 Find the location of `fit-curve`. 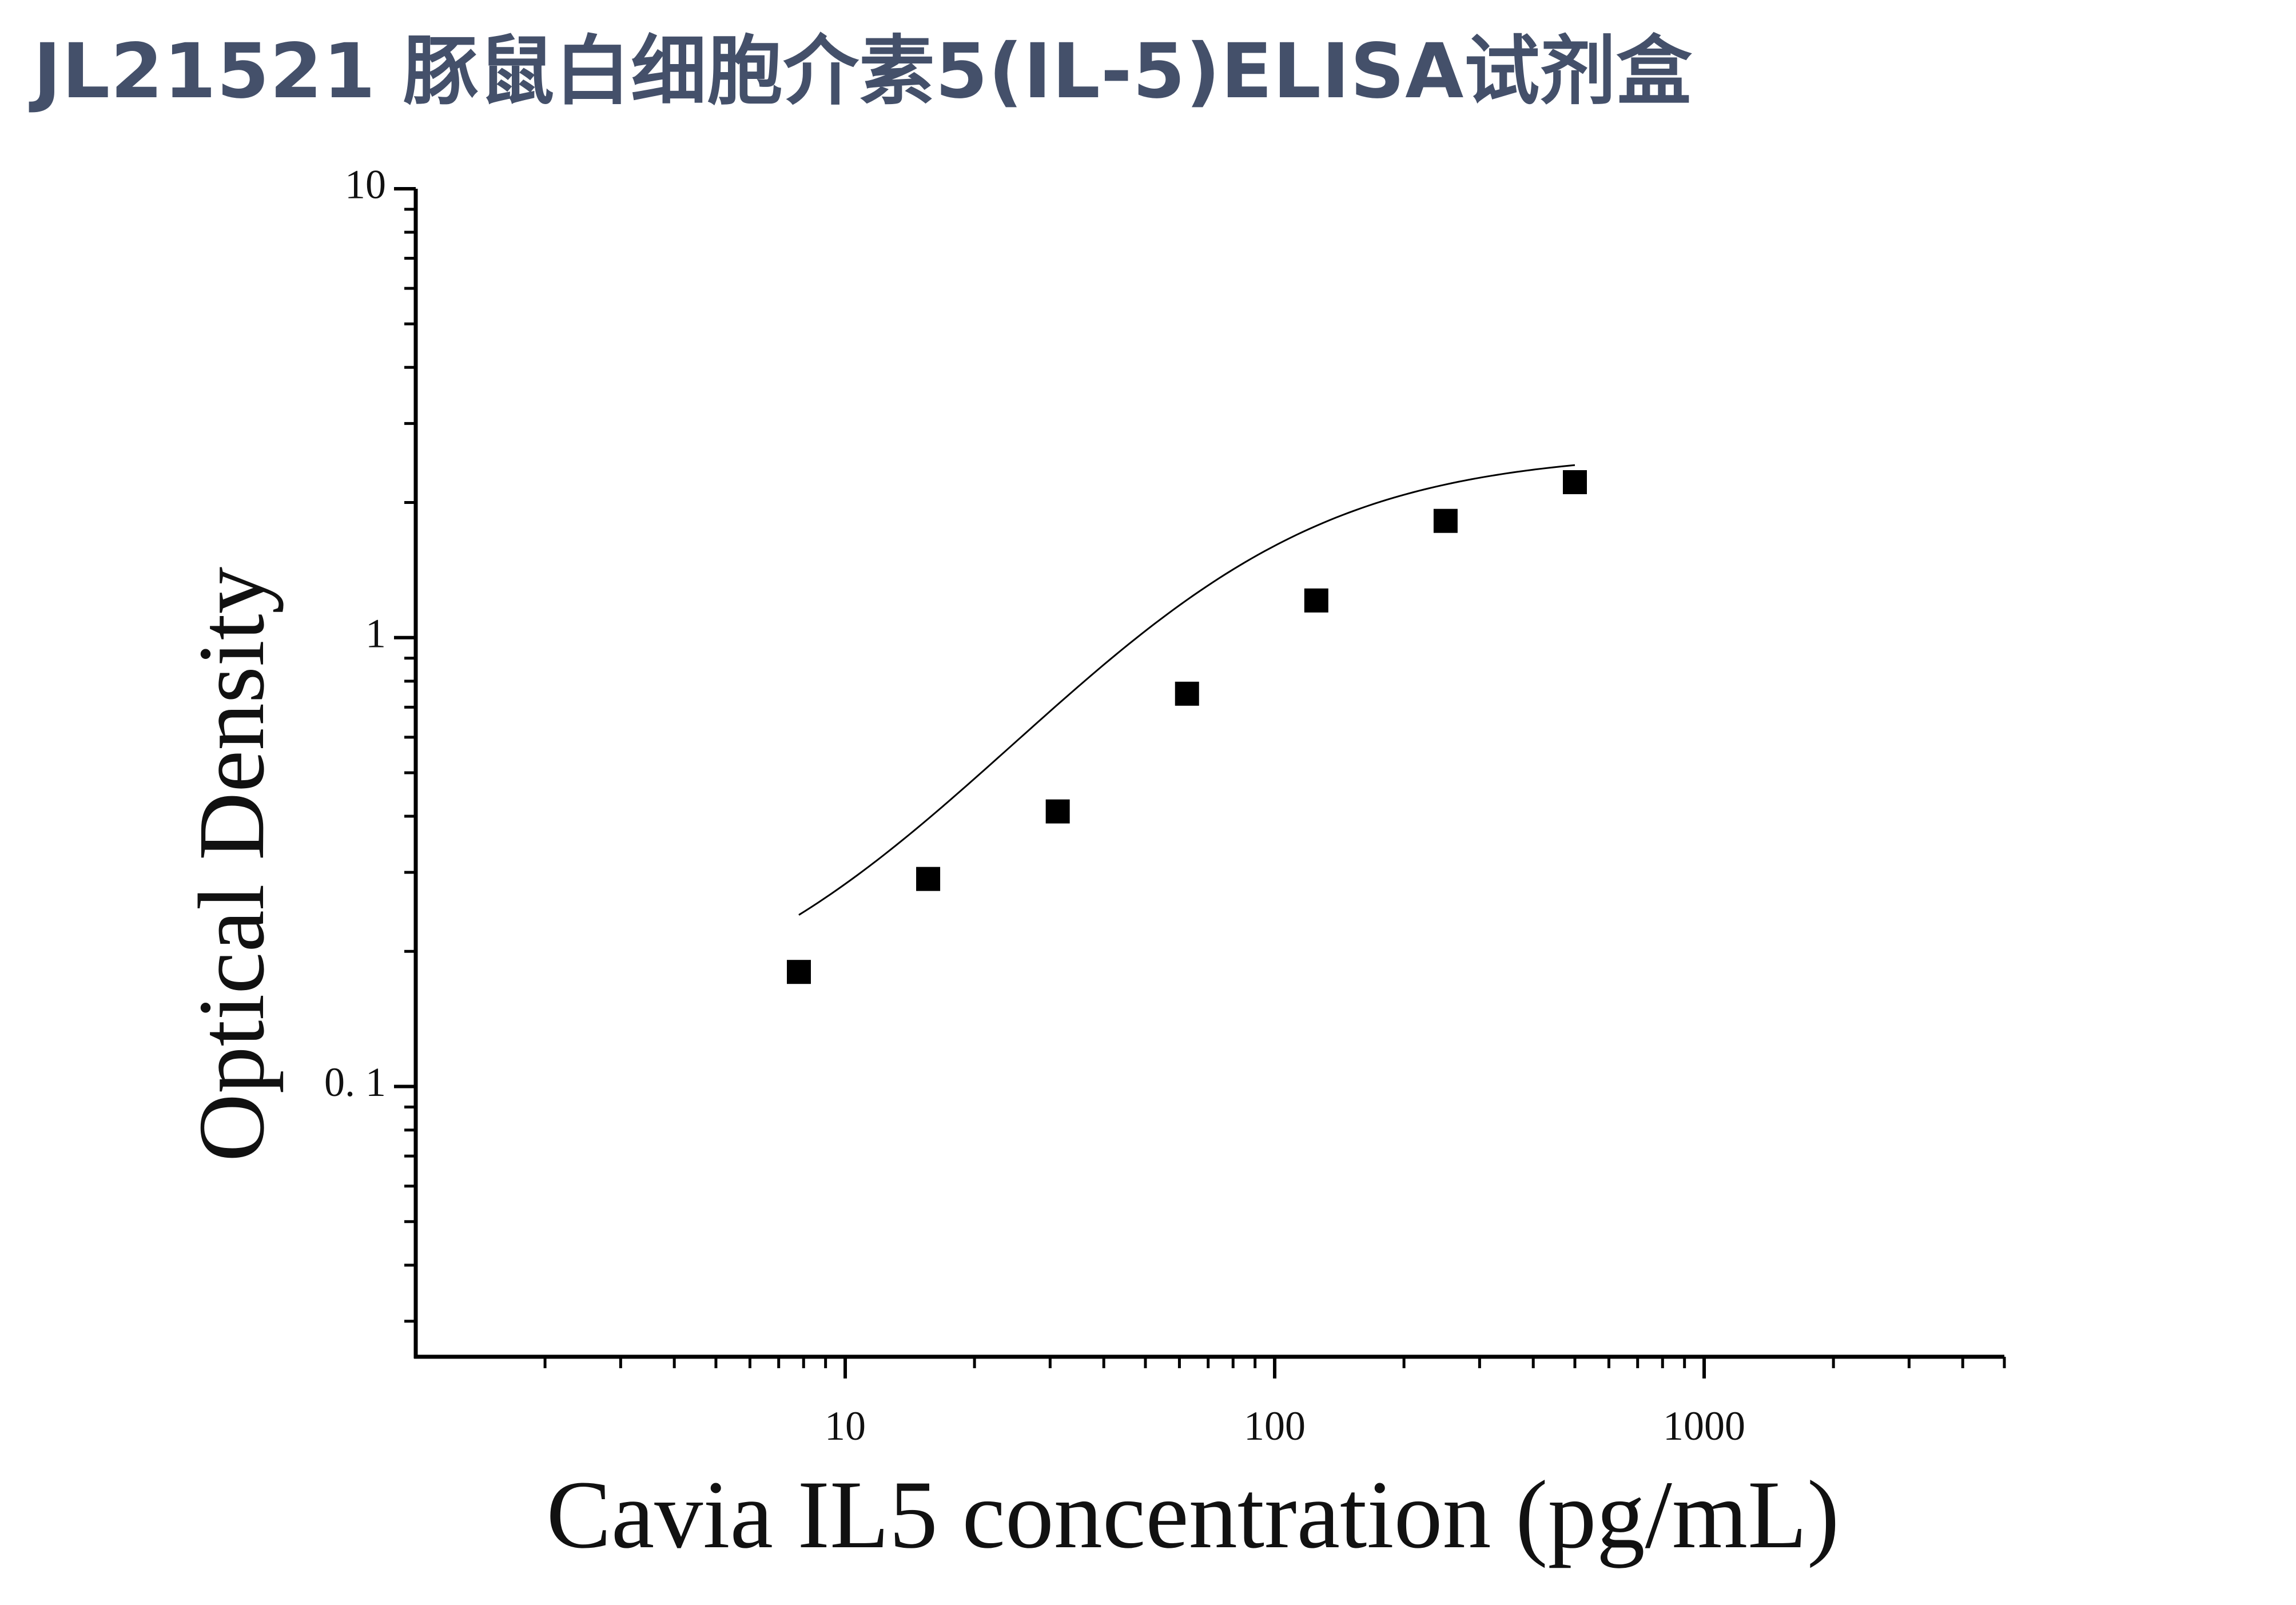

fit-curve is located at coordinates (1186, 690).